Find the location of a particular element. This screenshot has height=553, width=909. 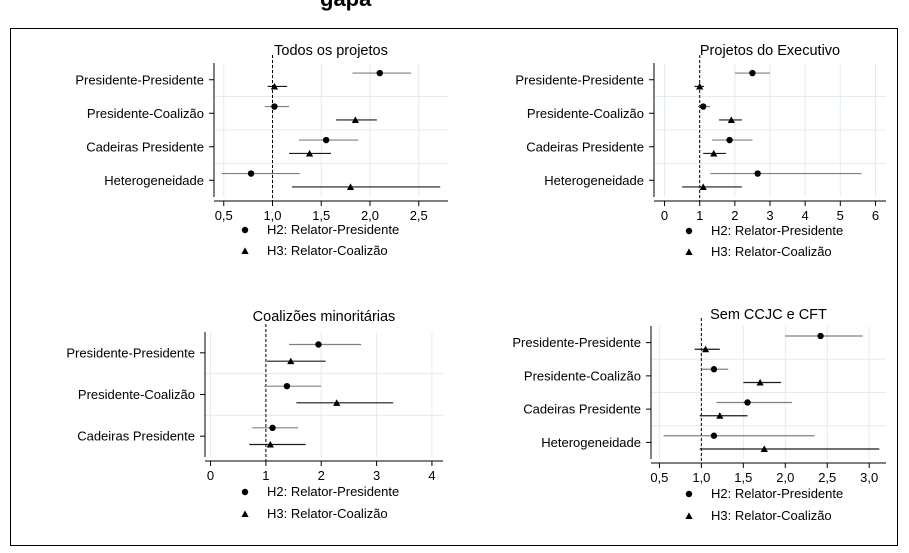

panel4-category-label: Presidente-Presidente is located at coordinates (576, 342).